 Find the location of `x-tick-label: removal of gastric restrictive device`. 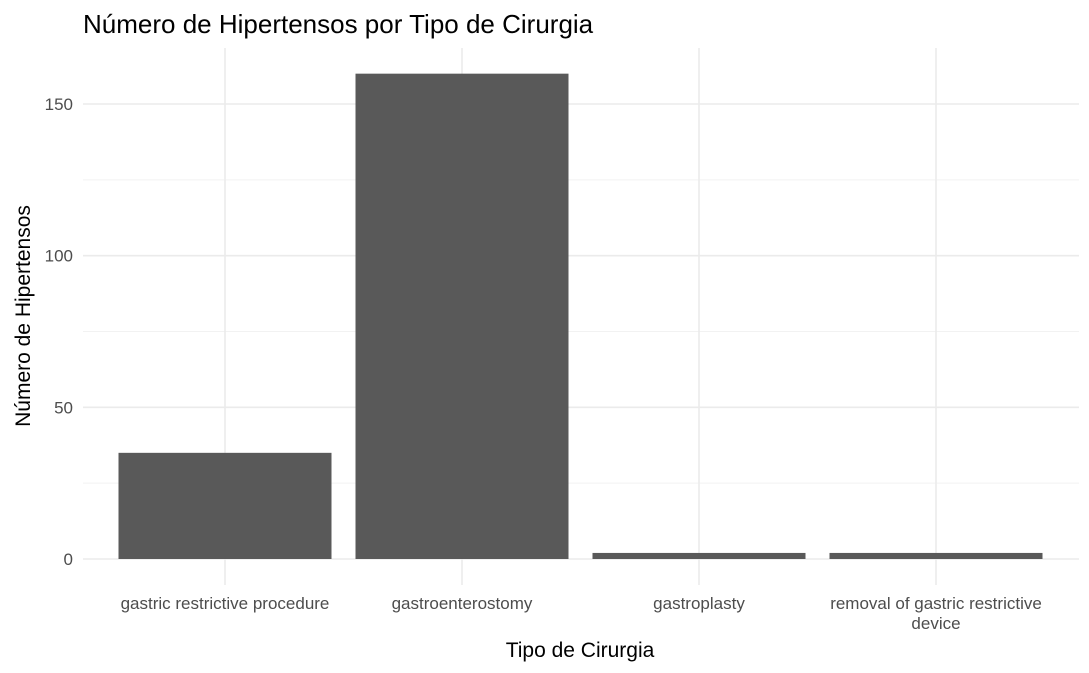

x-tick-label: removal of gastric restrictive device is located at coordinates (936, 613).